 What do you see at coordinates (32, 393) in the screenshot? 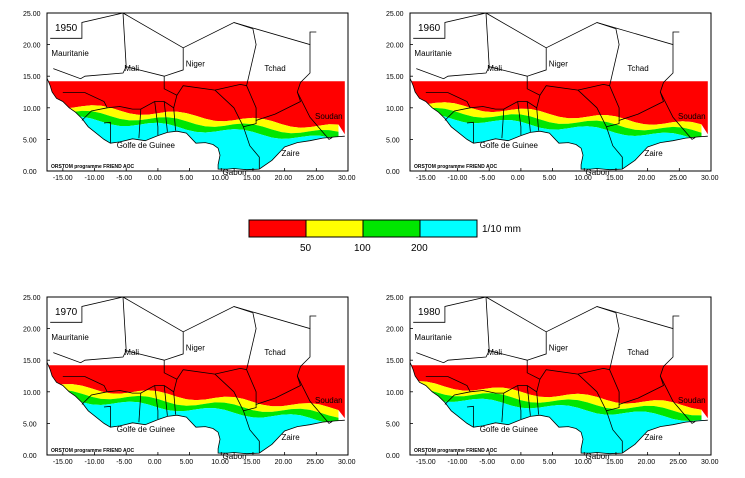
I see `y-tick-label: 10.00` at bounding box center [32, 393].